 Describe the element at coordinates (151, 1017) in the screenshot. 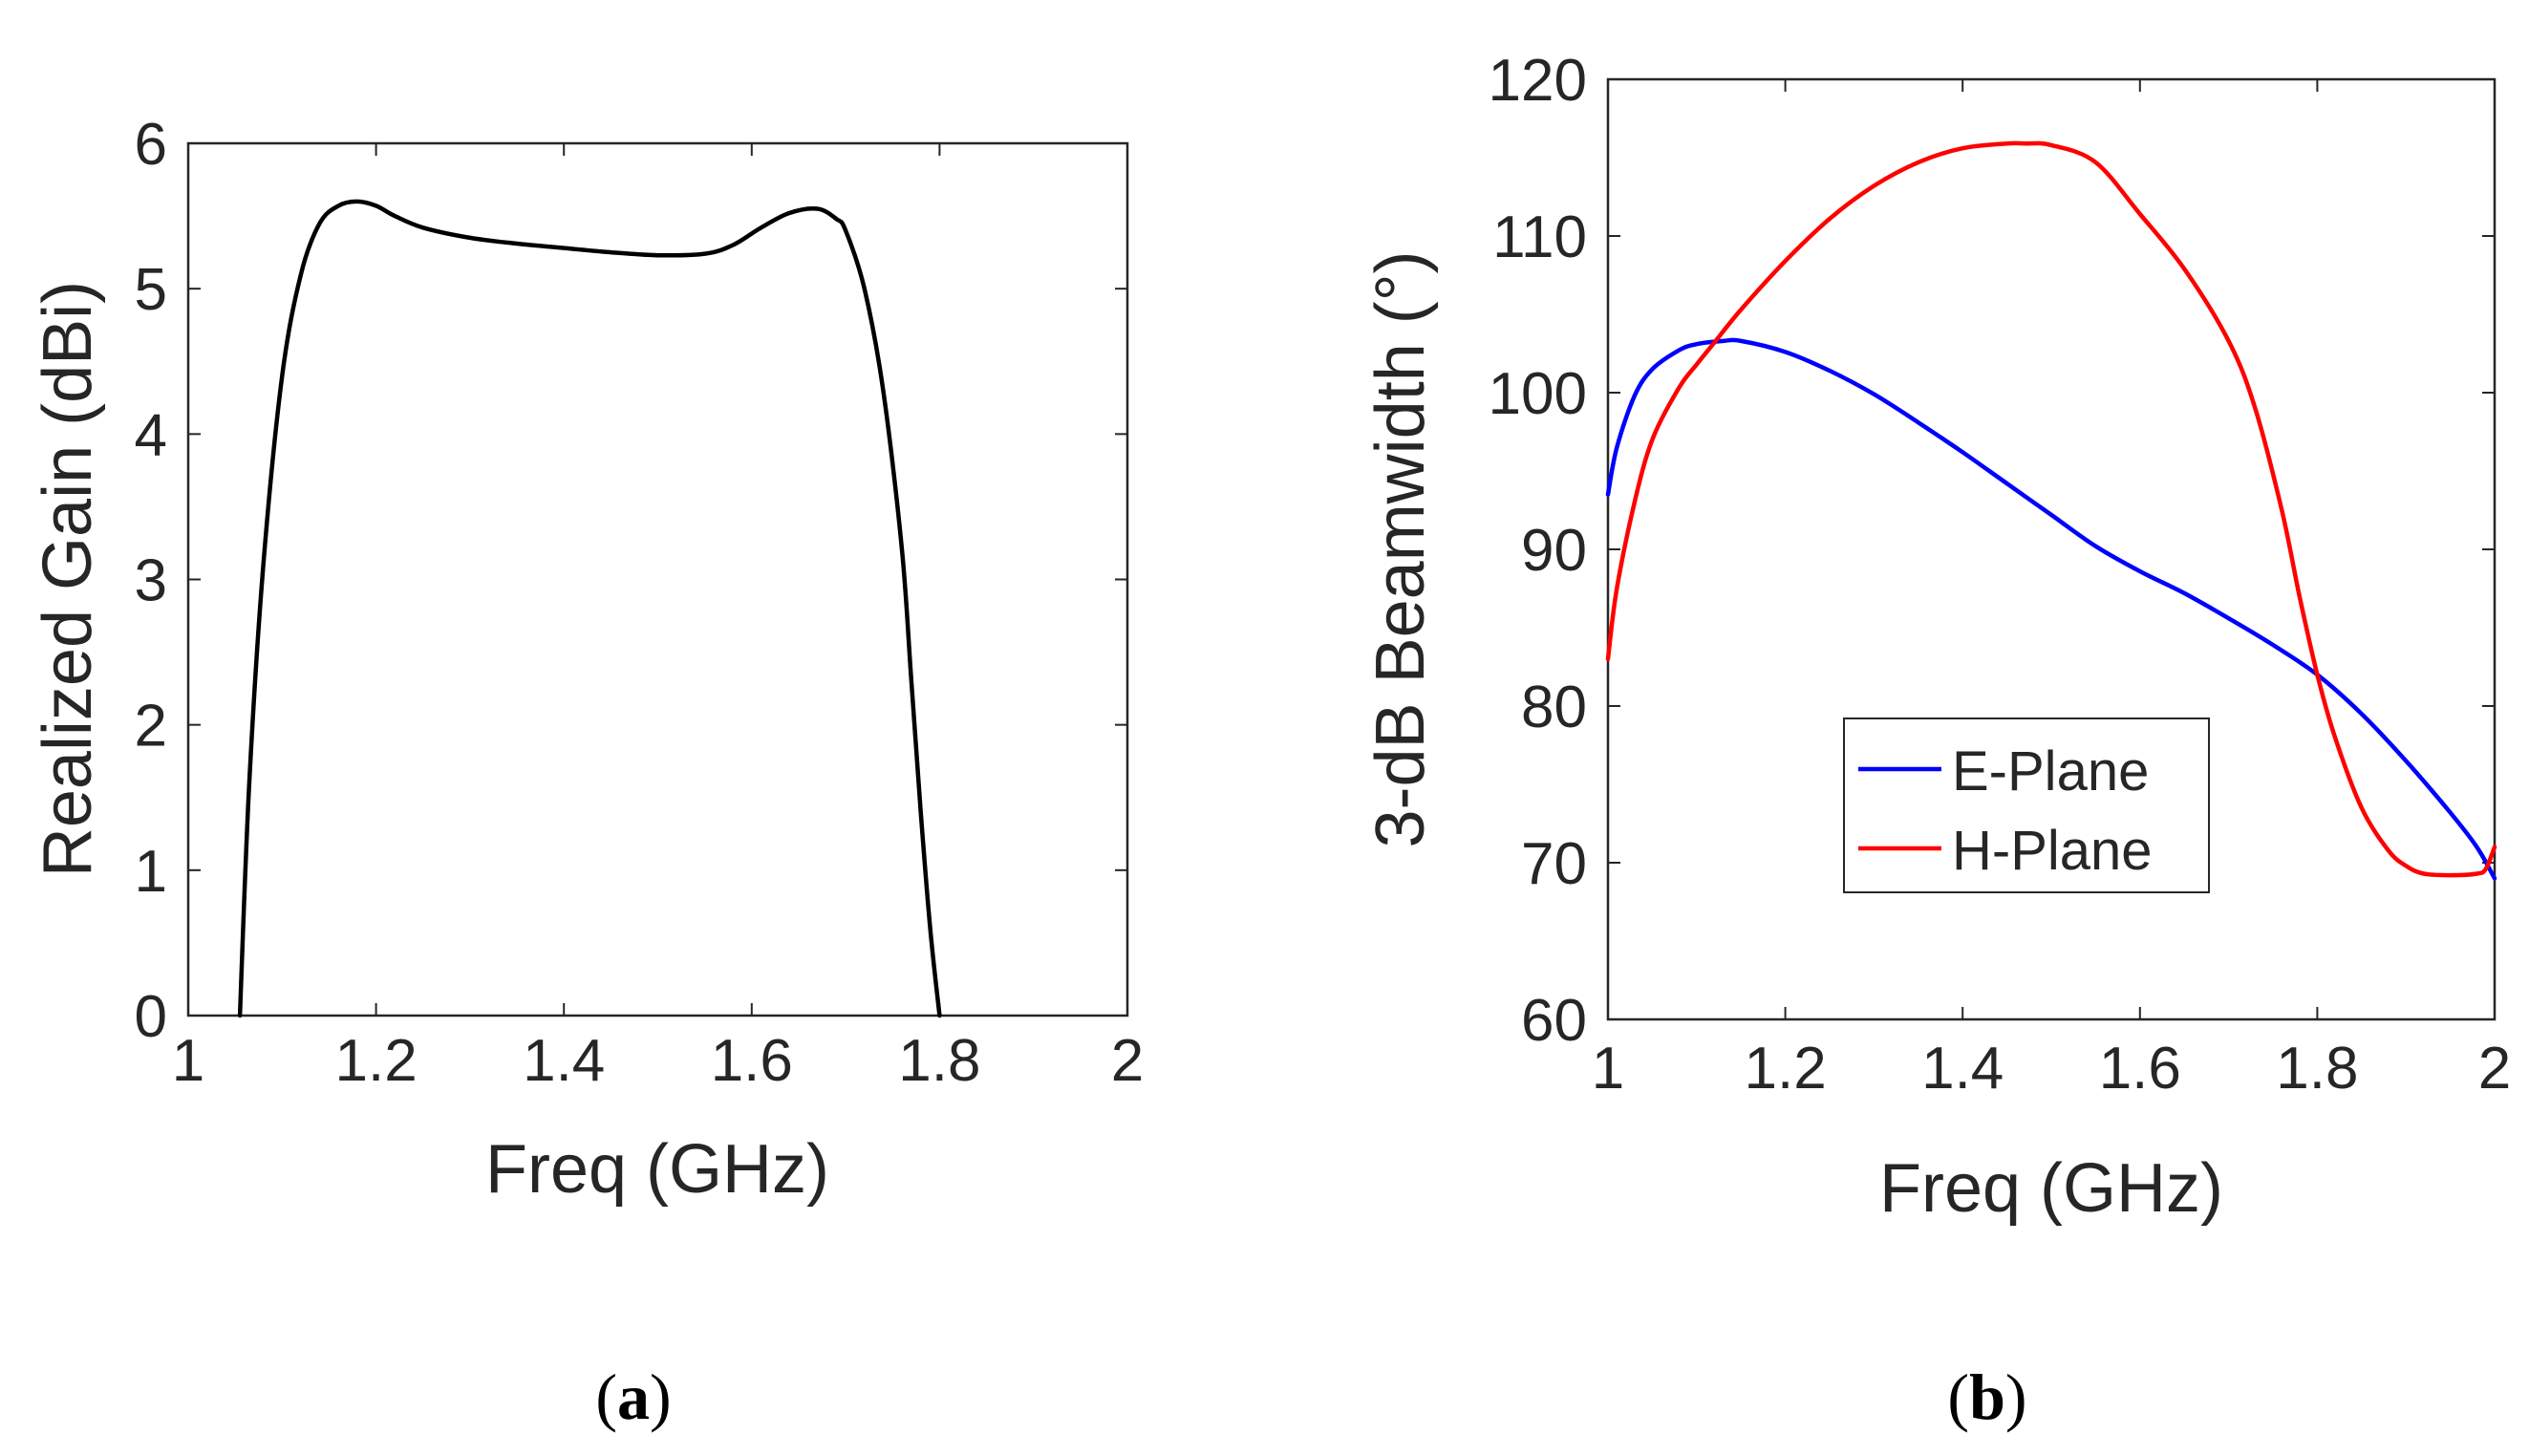

I see `y-tick-label: 0` at that location.